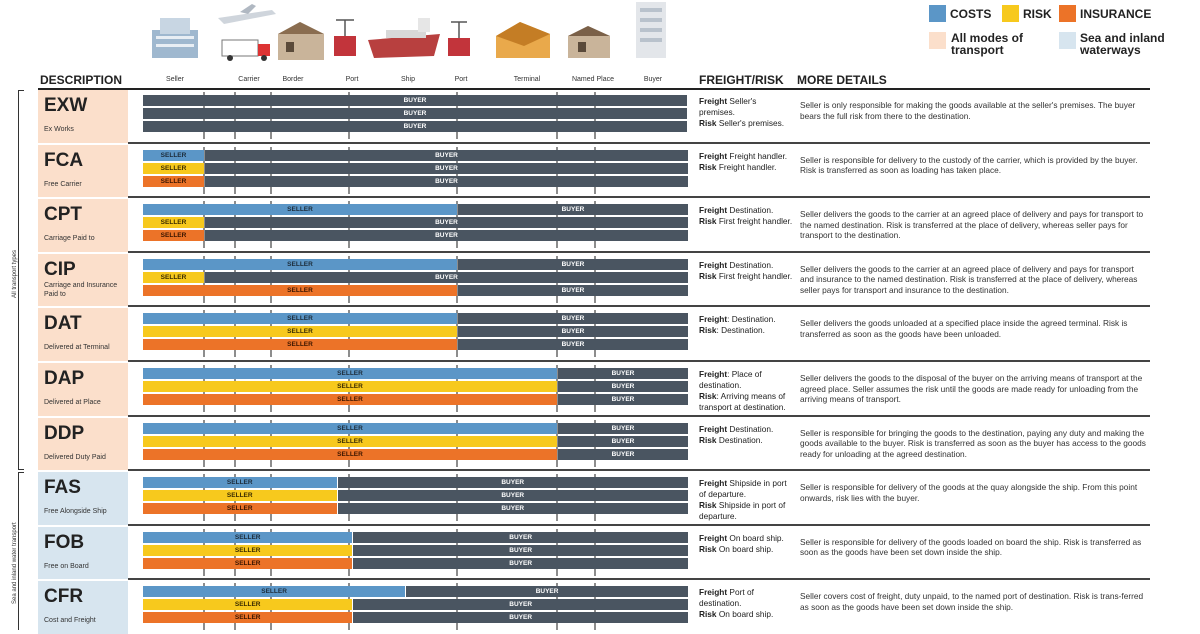 This screenshot has width=1200, height=634. I want to click on transport-illustrations, so click(409, 31).